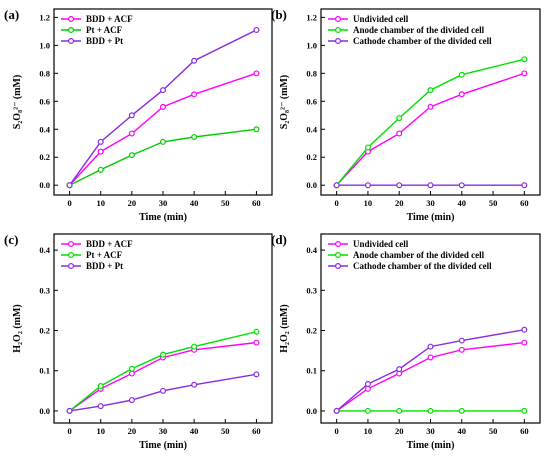 The width and height of the screenshot is (550, 463). Describe the element at coordinates (284, 328) in the screenshot. I see `y-axis-label: H₂O₂ (mM)` at that location.